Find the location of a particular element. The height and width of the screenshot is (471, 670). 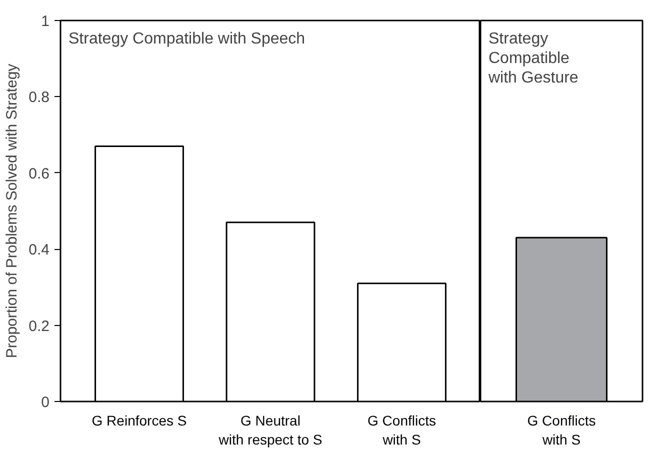

text: Strategy Compatible with Speech is located at coordinates (187, 39).